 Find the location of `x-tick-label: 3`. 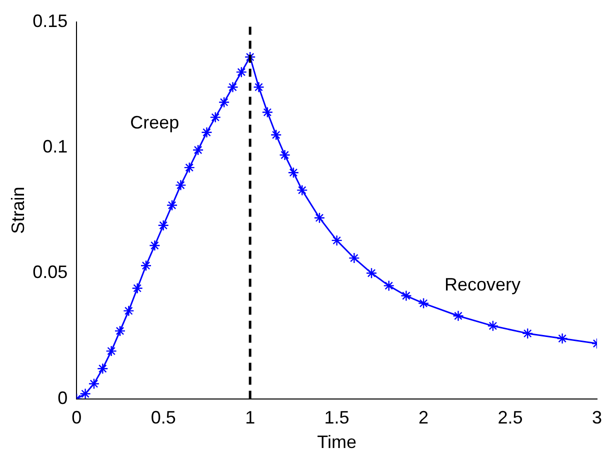

x-tick-label: 3 is located at coordinates (597, 418).